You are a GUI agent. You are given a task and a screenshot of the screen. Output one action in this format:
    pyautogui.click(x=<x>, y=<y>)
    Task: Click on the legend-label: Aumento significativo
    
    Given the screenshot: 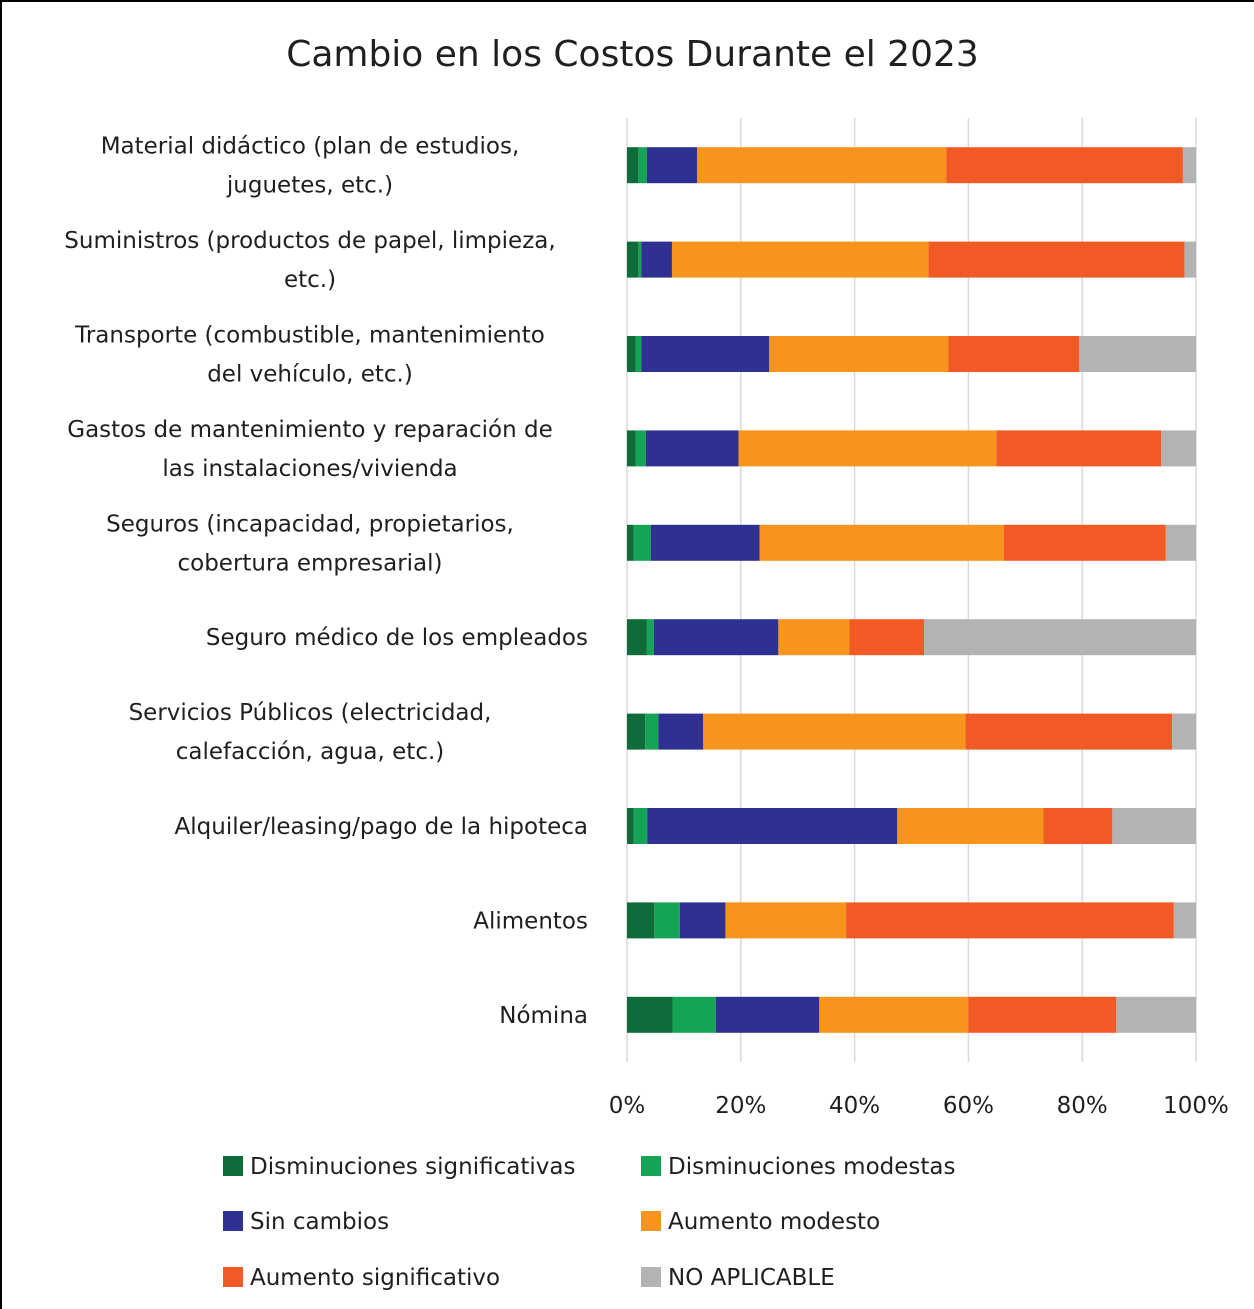 What is the action you would take?
    pyautogui.click(x=375, y=1278)
    